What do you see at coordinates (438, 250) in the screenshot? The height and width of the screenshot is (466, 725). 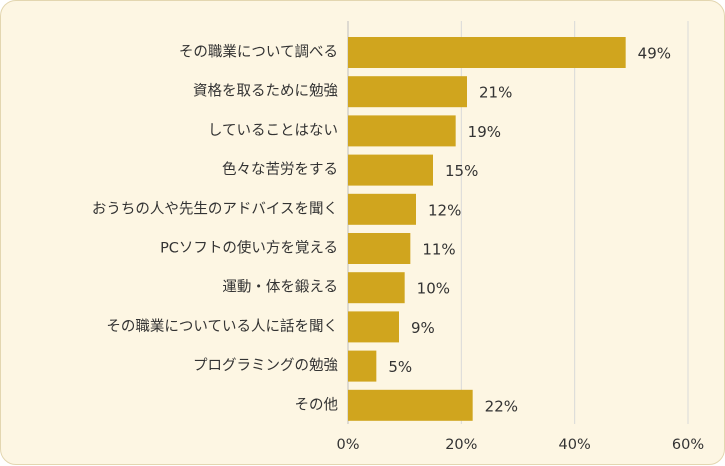 I see `value-label: 11%` at bounding box center [438, 250].